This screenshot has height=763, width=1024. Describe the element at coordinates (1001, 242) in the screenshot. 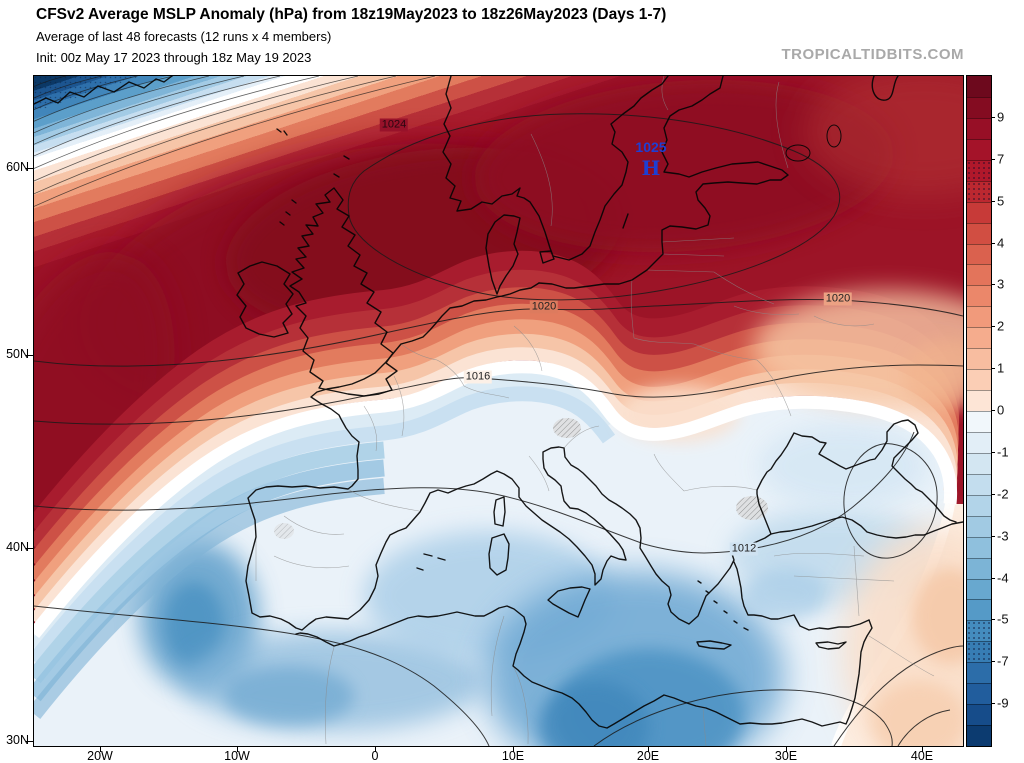

I see `colorbar-label: 4` at that location.